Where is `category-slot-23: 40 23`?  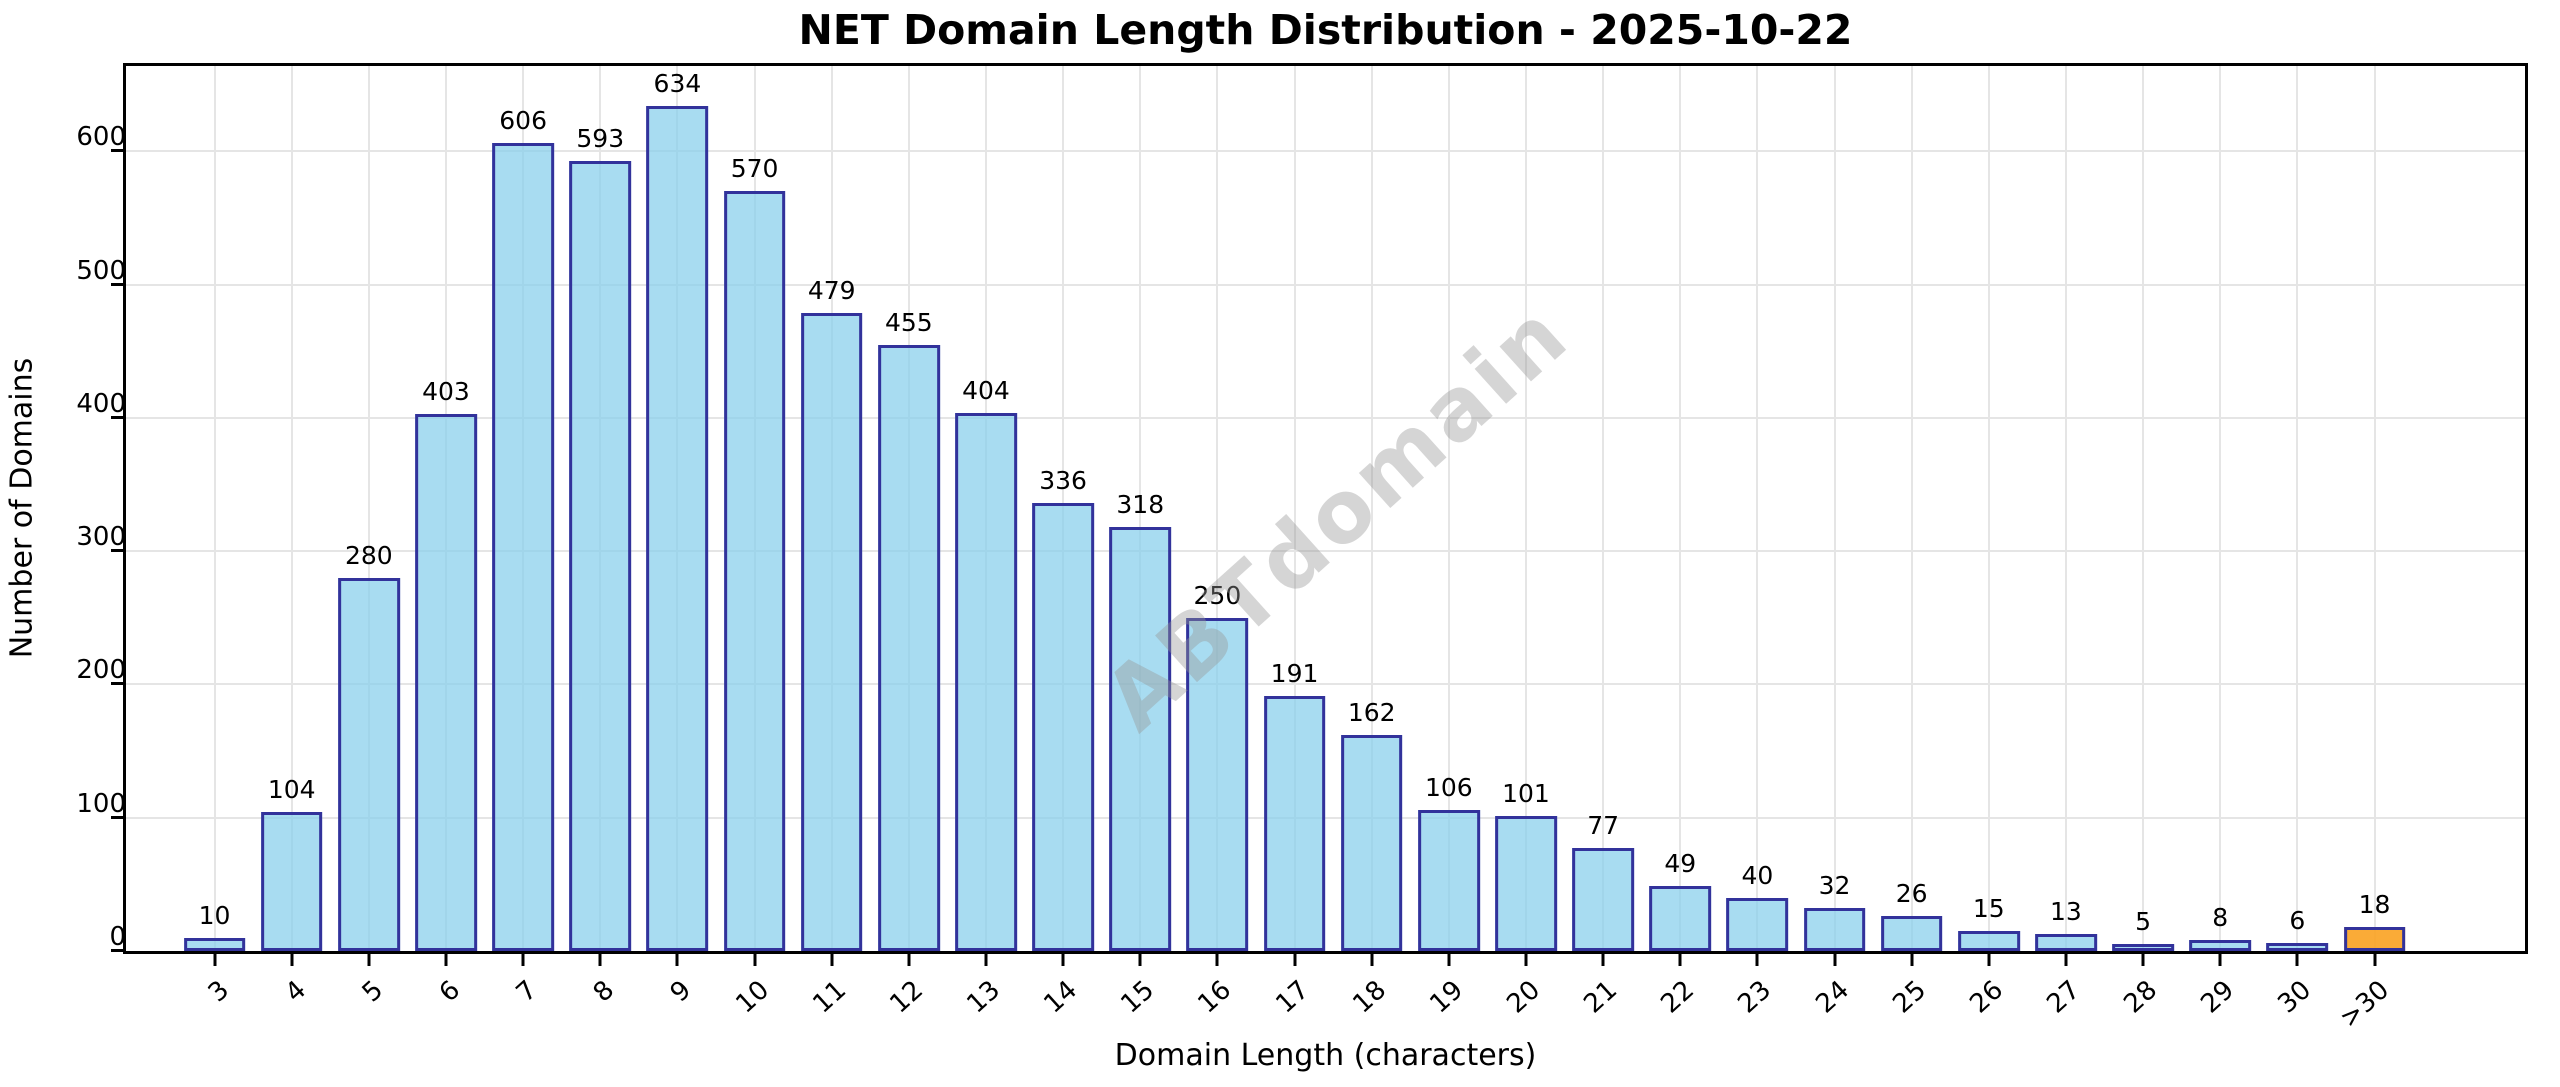 category-slot-23: 40 23 is located at coordinates (1757, 542).